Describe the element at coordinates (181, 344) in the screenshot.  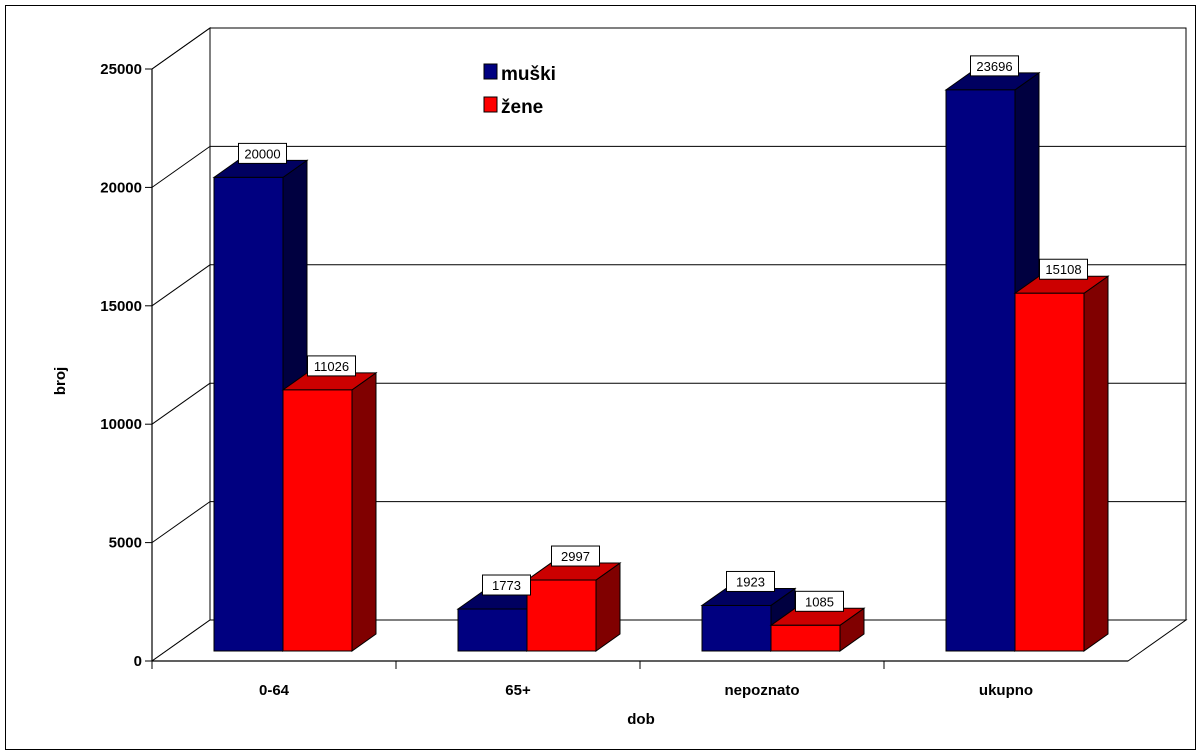
I see `side-wall` at that location.